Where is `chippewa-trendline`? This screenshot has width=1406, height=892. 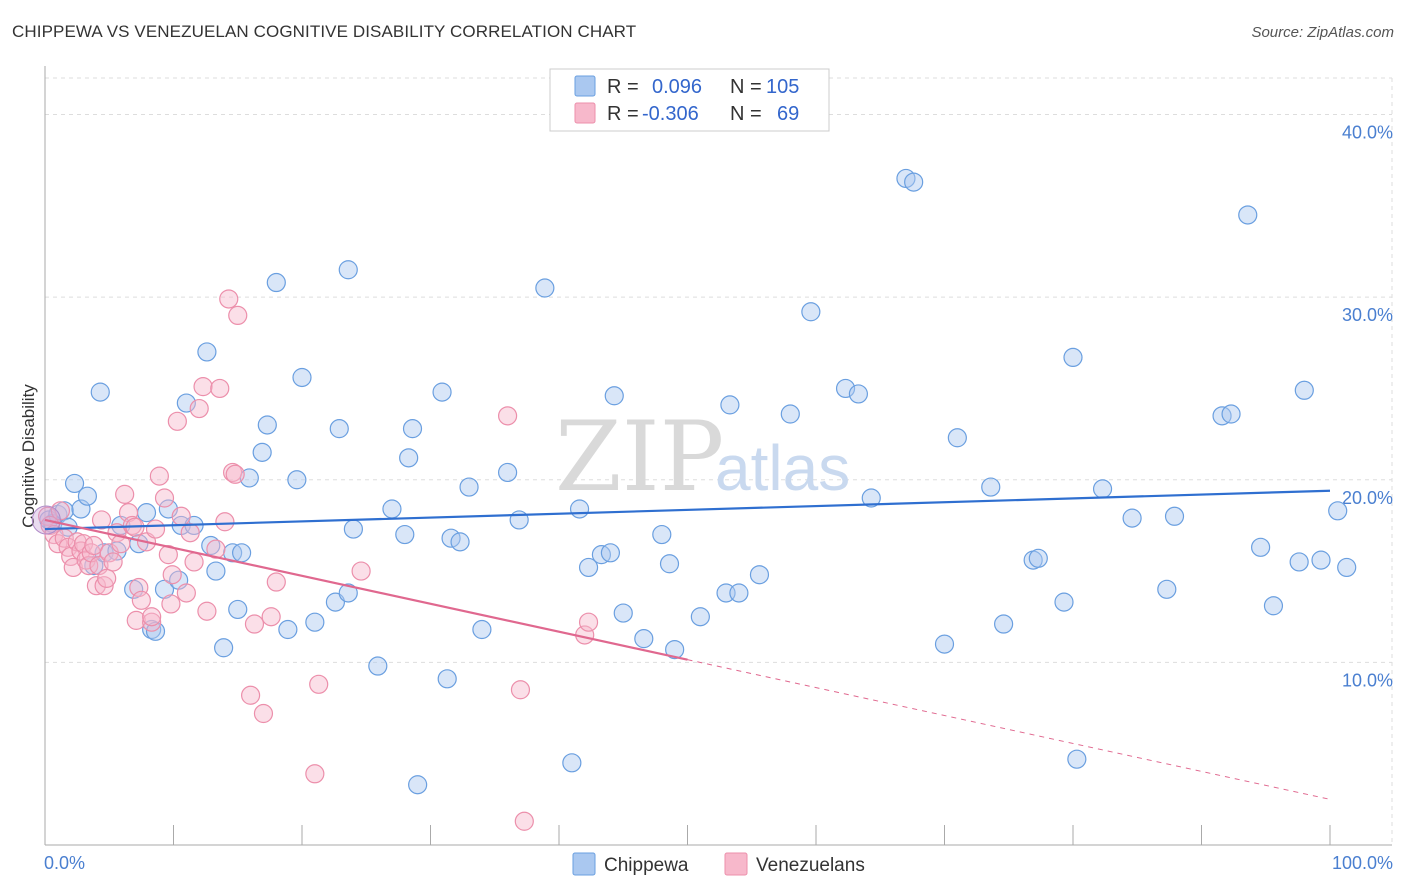 chippewa-trendline is located at coordinates (687, 510).